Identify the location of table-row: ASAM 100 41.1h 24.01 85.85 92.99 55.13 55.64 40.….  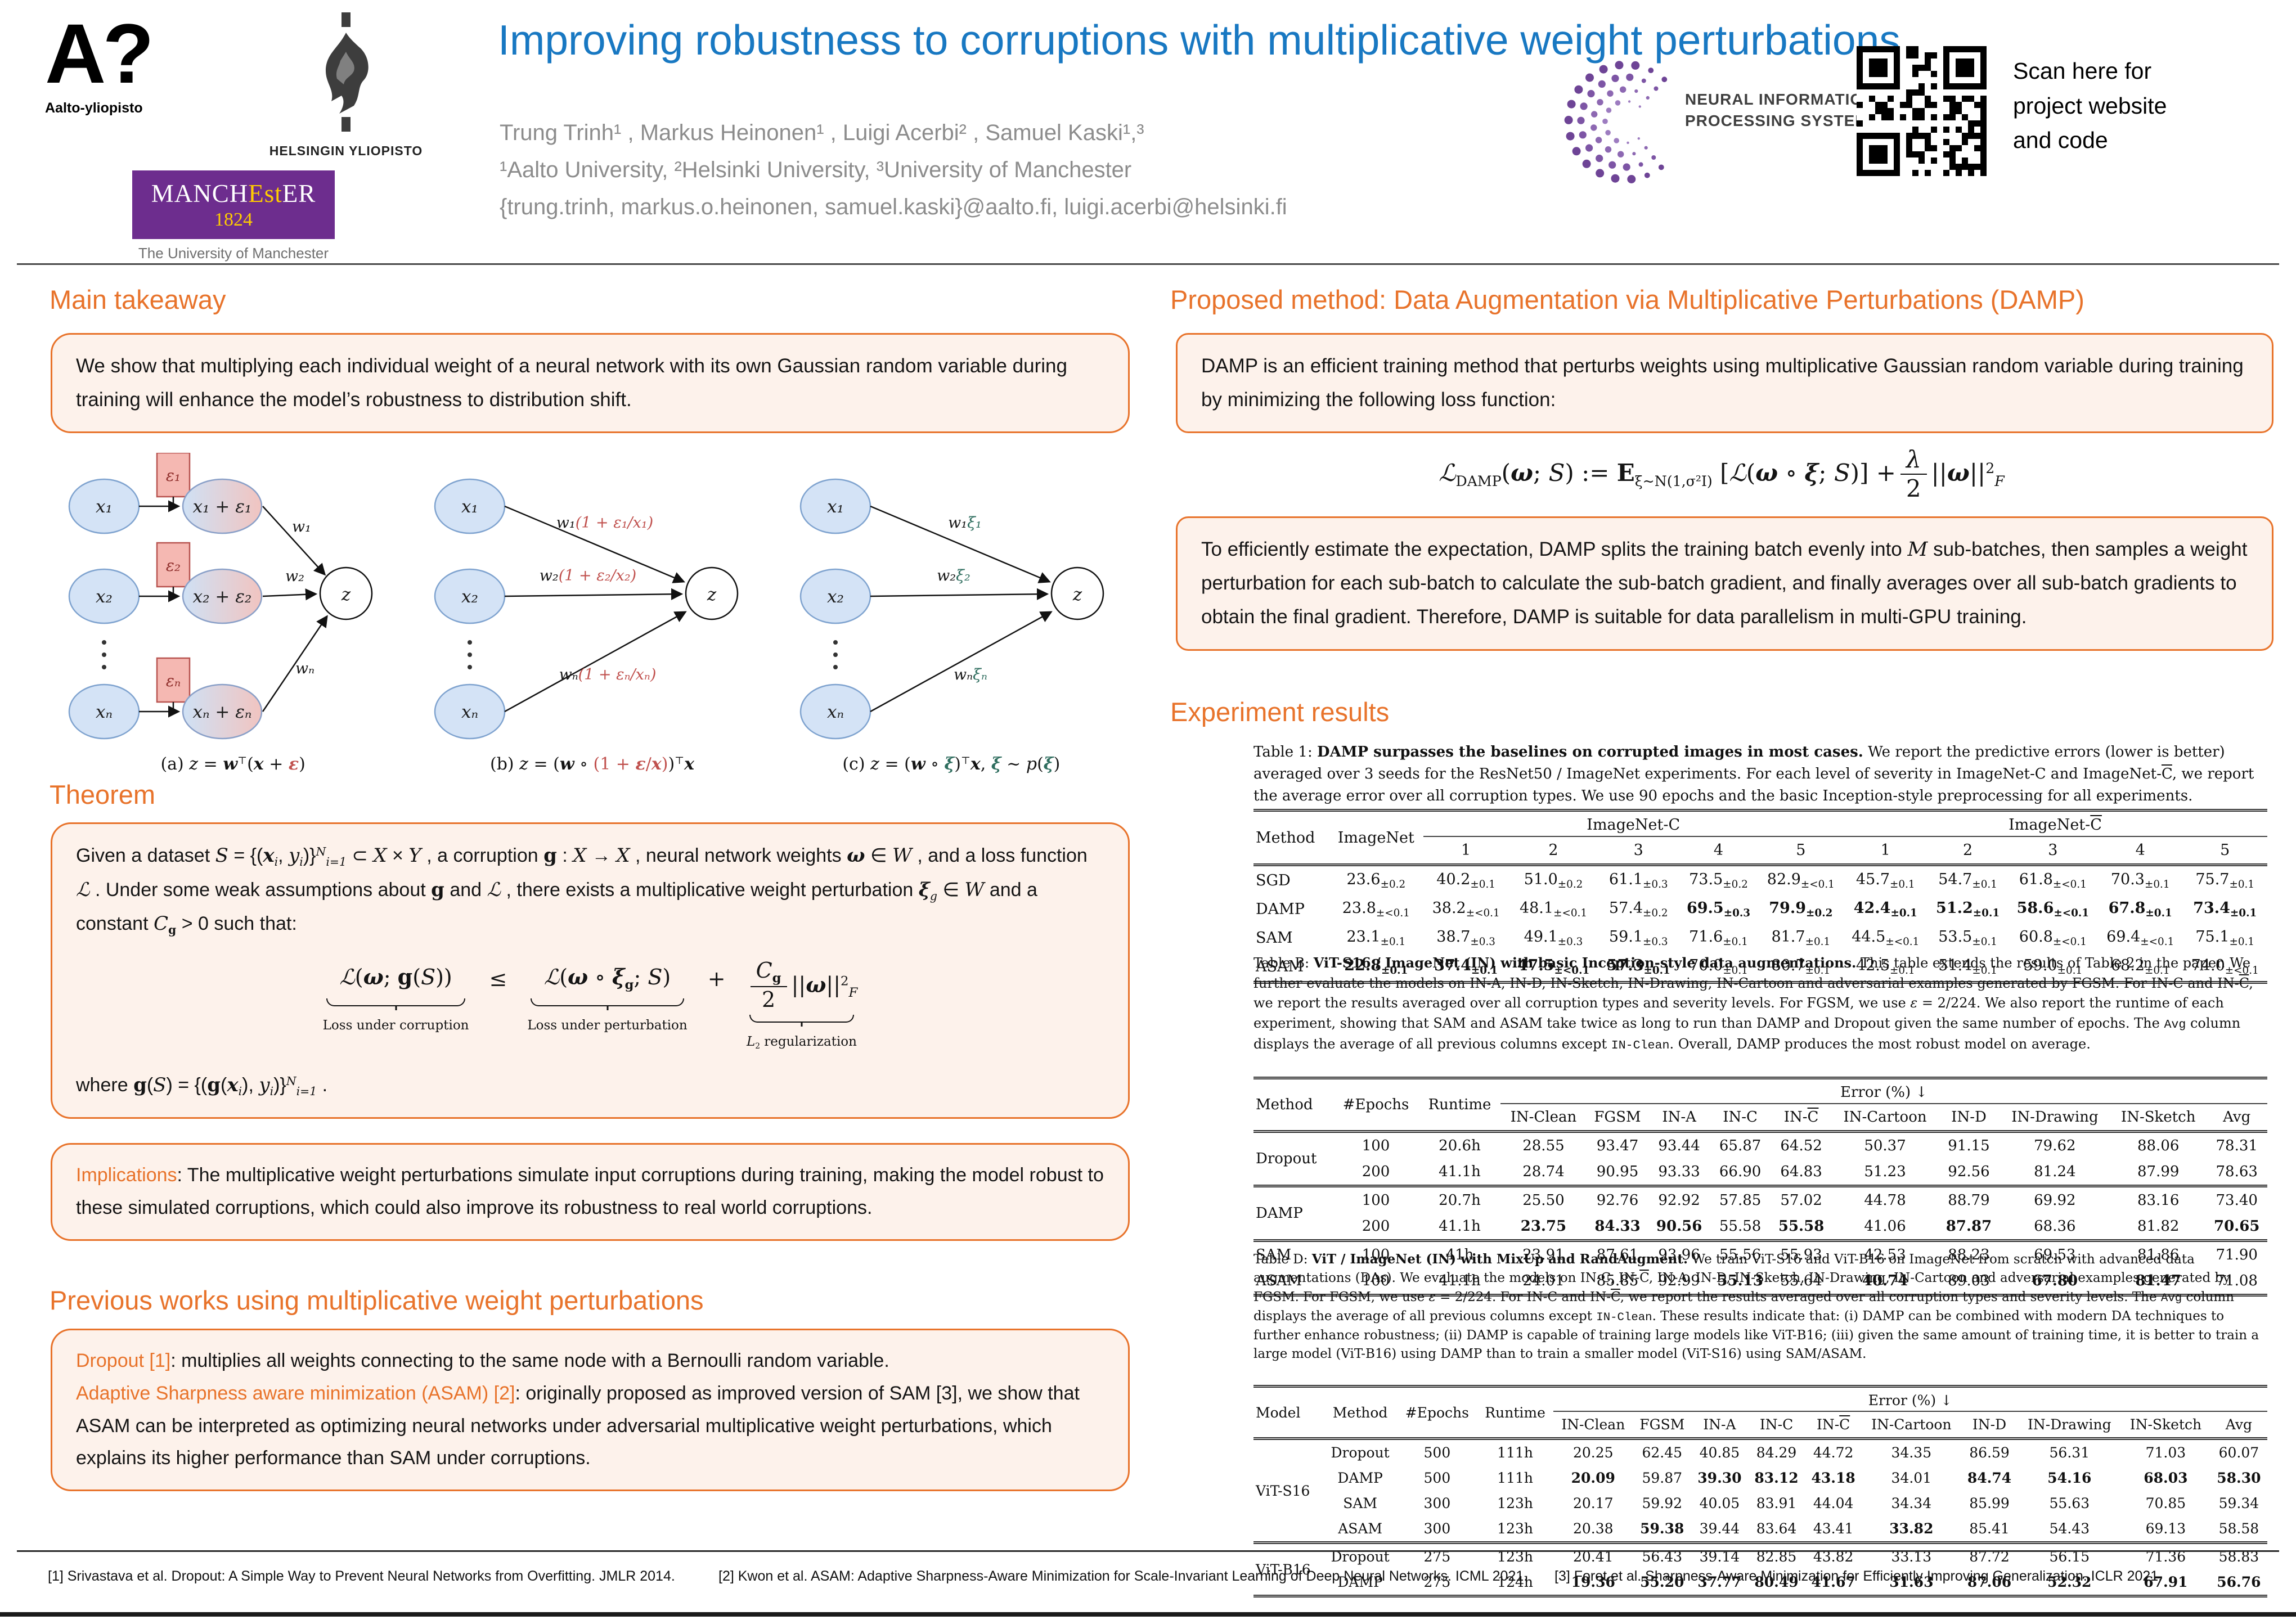
(1757, 1280).